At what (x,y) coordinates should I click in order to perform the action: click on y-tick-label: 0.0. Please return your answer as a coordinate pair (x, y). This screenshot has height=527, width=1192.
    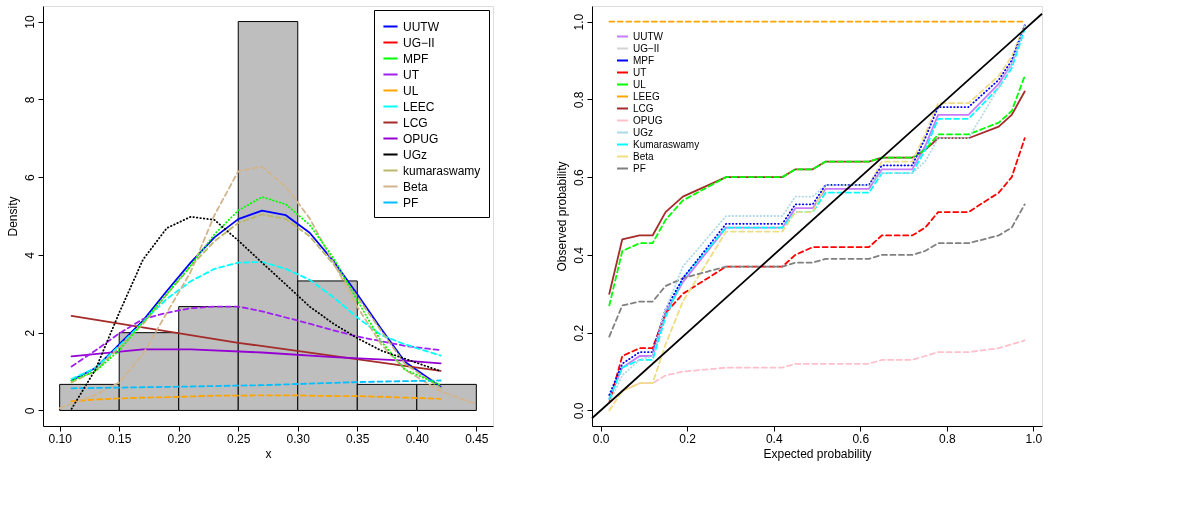
    Looking at the image, I should click on (578, 411).